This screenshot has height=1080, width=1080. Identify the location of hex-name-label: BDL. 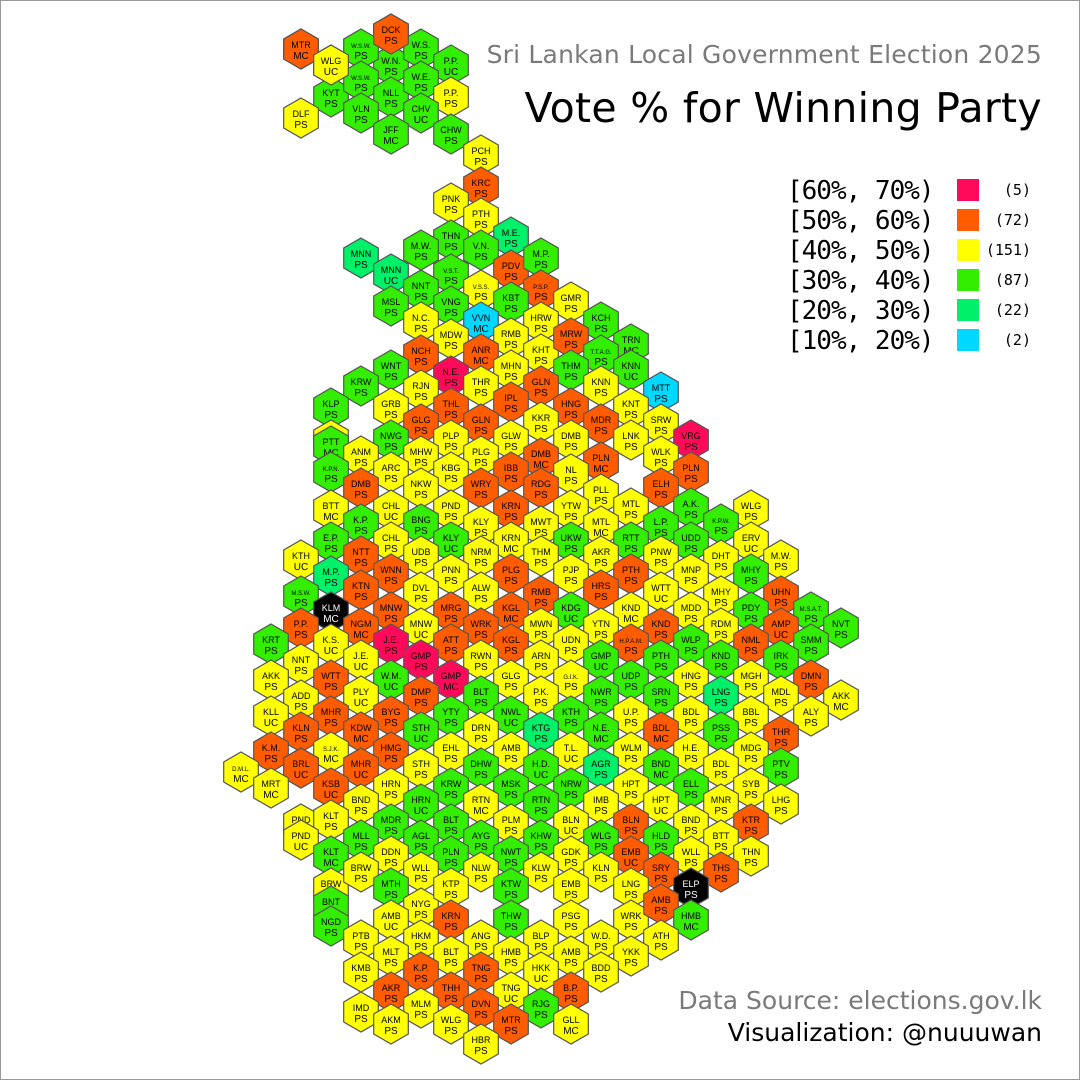
(721, 764).